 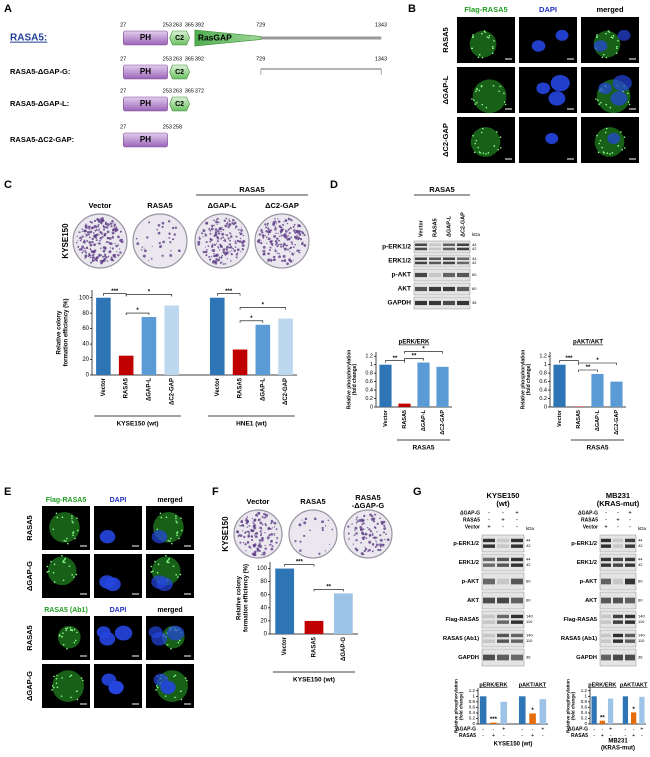 What do you see at coordinates (474, 274) in the screenshot?
I see `kda-marker: 60` at bounding box center [474, 274].